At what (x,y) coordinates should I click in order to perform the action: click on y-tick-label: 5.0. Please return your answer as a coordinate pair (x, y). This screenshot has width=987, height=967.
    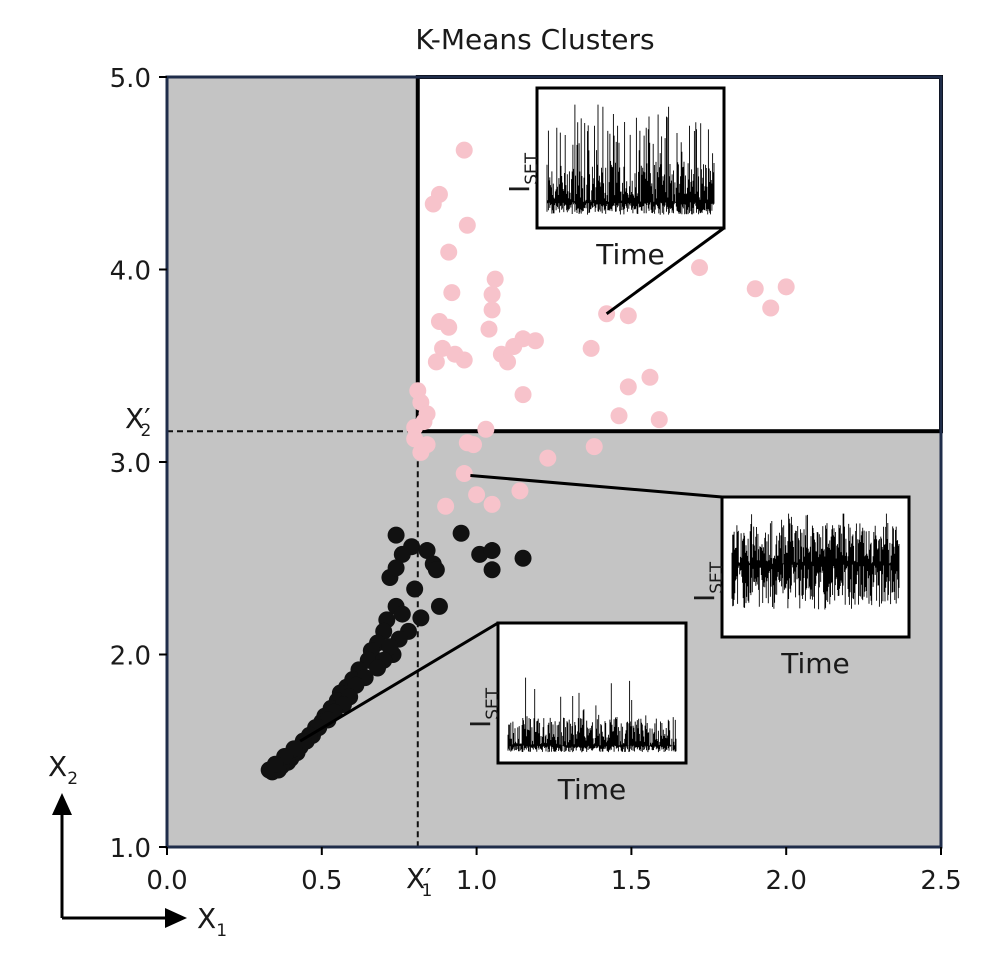
    Looking at the image, I should click on (130, 79).